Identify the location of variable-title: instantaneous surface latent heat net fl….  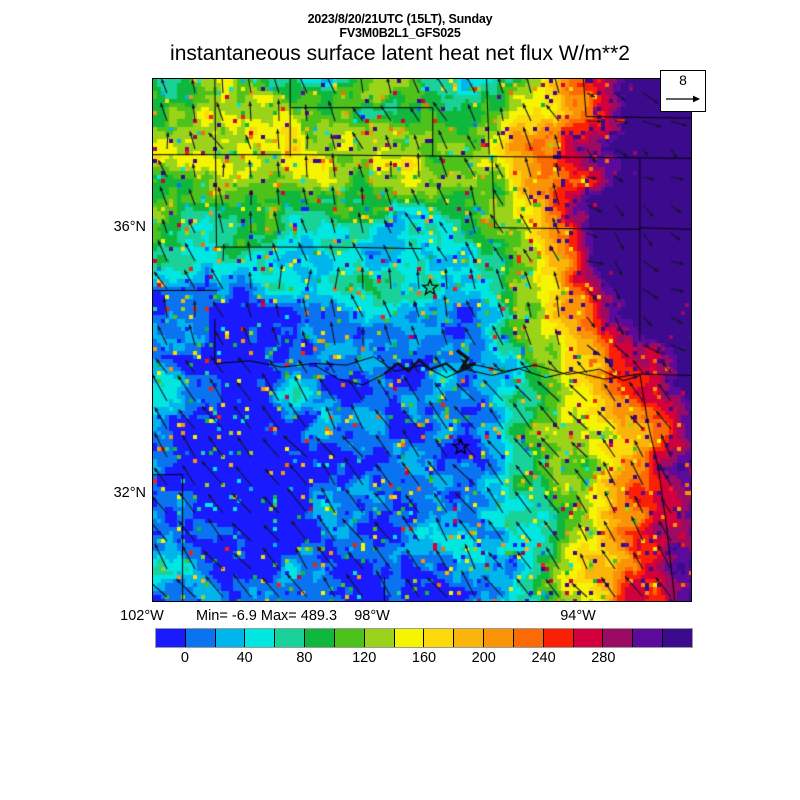
(400, 53).